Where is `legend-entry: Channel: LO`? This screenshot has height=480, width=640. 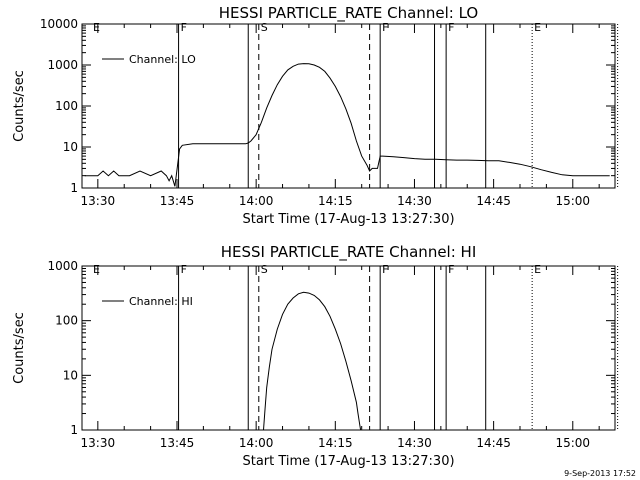
legend-entry: Channel: LO is located at coordinates (162, 59).